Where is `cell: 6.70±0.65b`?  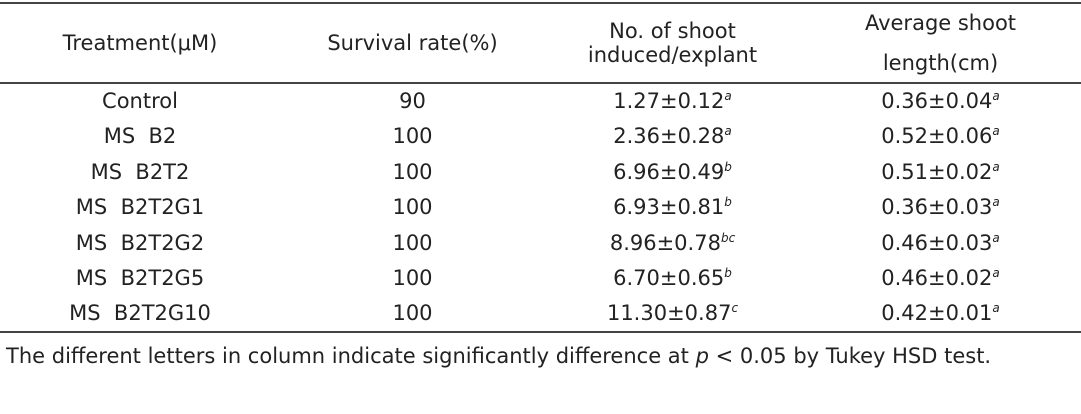 cell: 6.70±0.65b is located at coordinates (672, 279).